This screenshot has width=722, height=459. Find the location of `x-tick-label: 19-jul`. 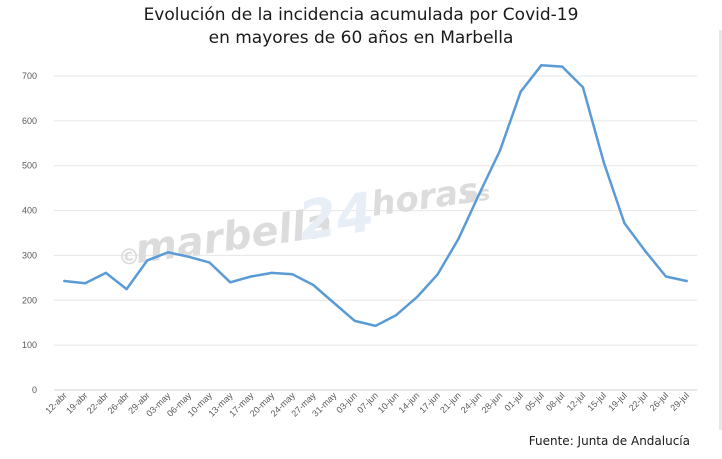

x-tick-label: 19-jul is located at coordinates (617, 401).